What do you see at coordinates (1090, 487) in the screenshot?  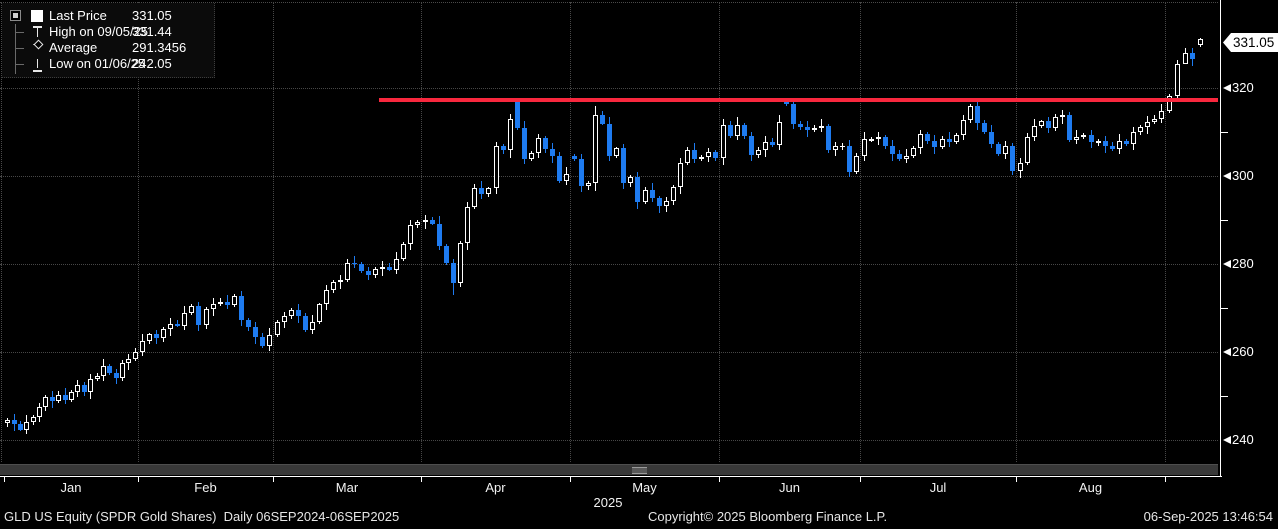 I see `x-axis-month-label: Aug` at bounding box center [1090, 487].